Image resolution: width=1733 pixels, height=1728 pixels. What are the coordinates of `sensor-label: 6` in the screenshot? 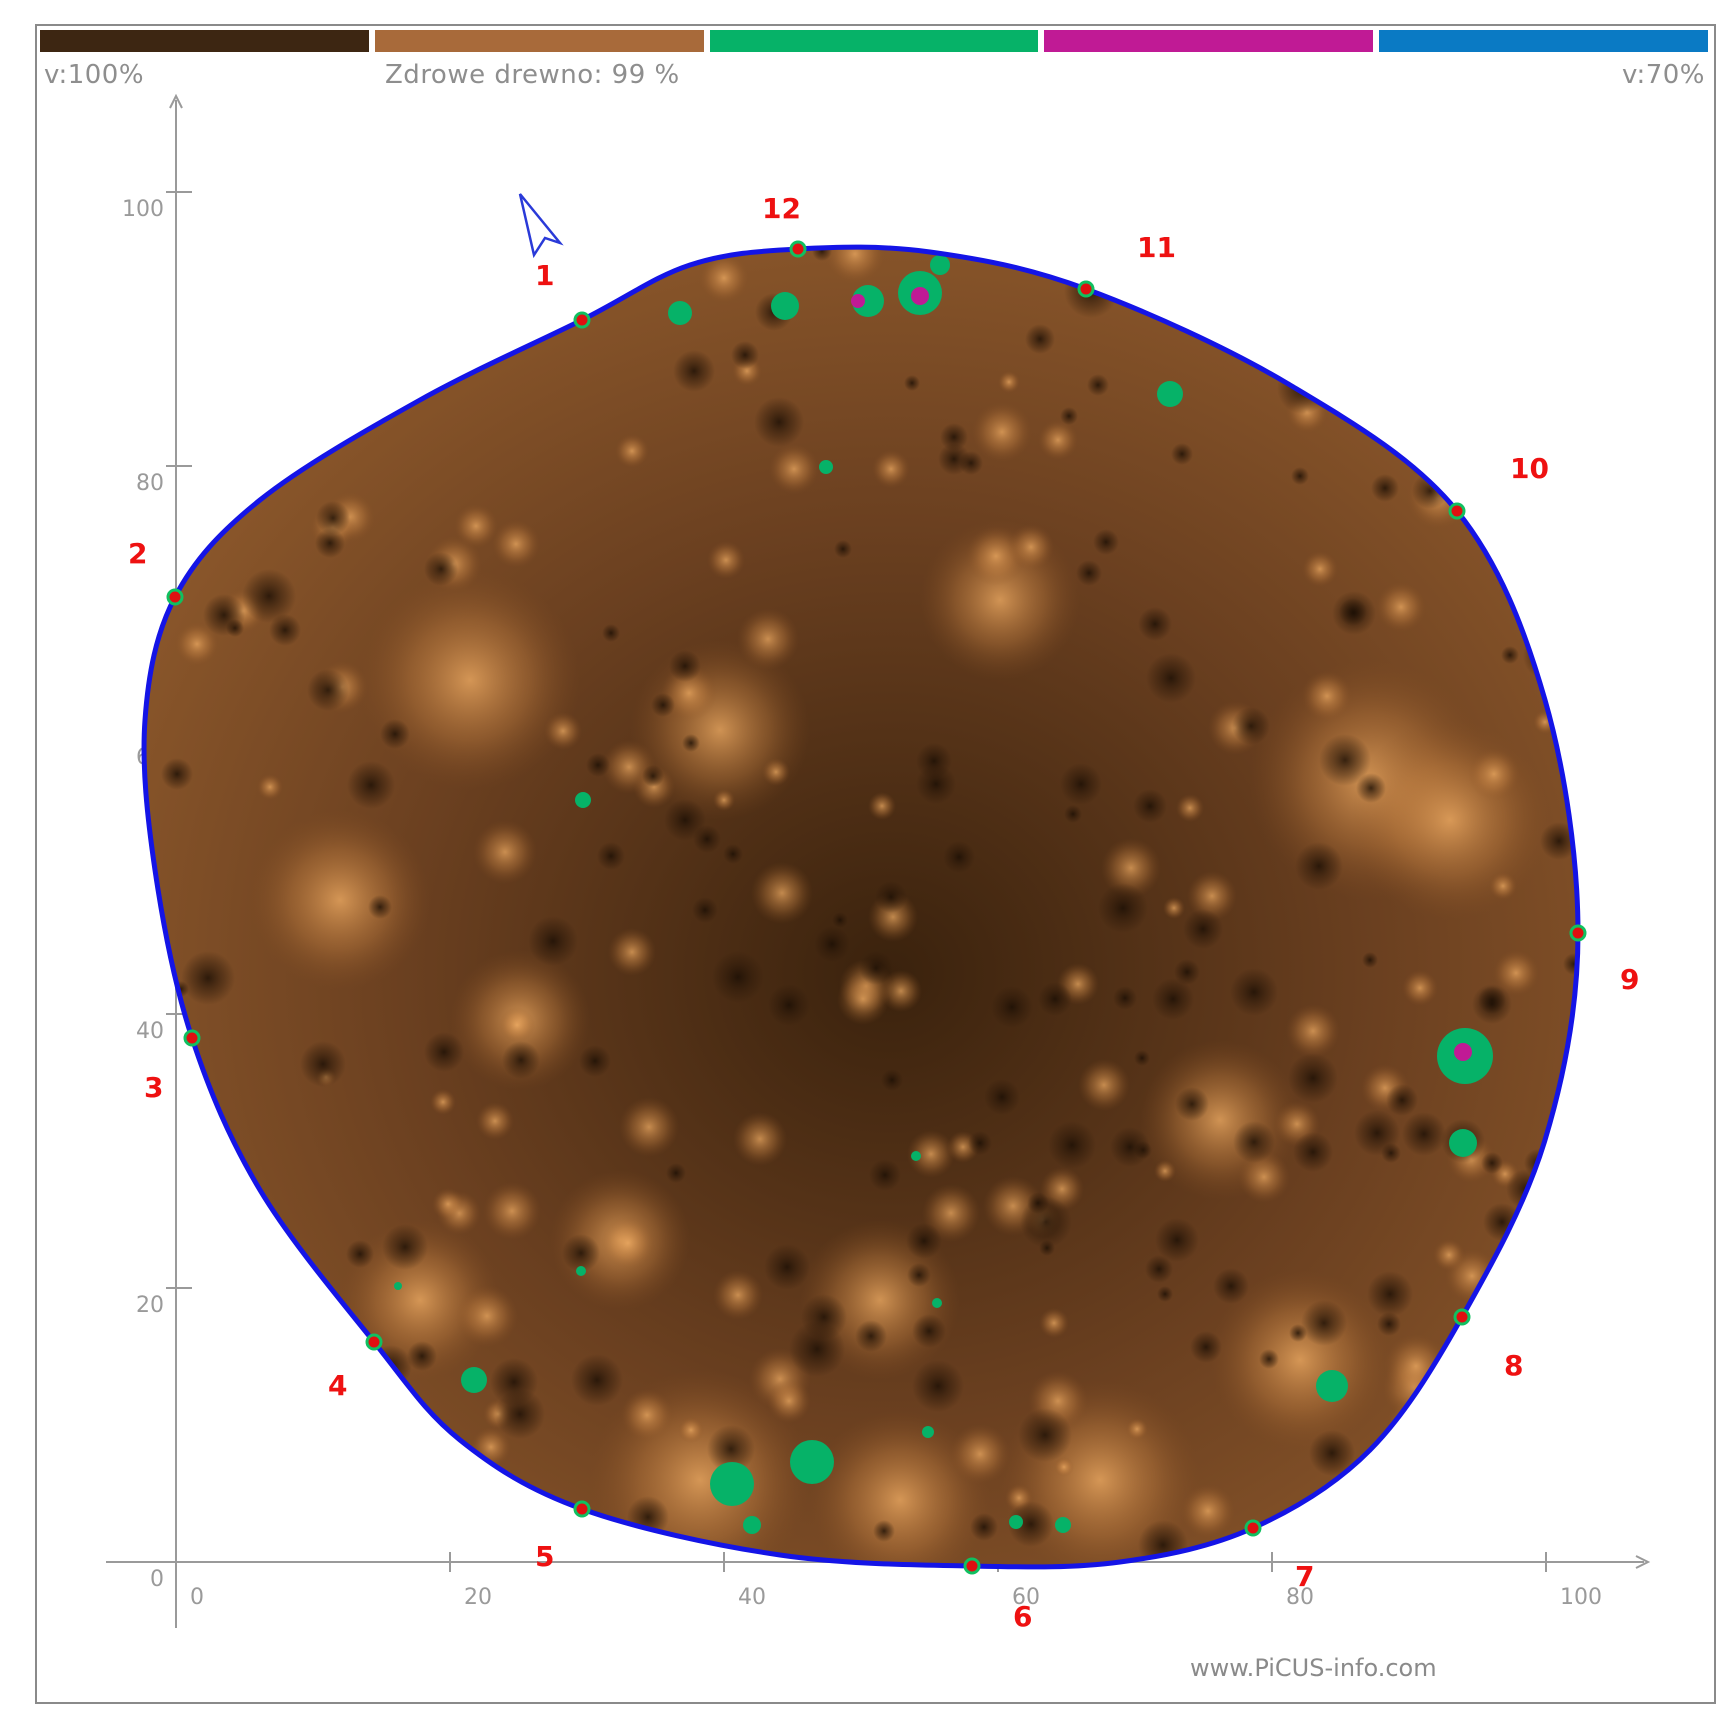 It's located at (1022, 1616).